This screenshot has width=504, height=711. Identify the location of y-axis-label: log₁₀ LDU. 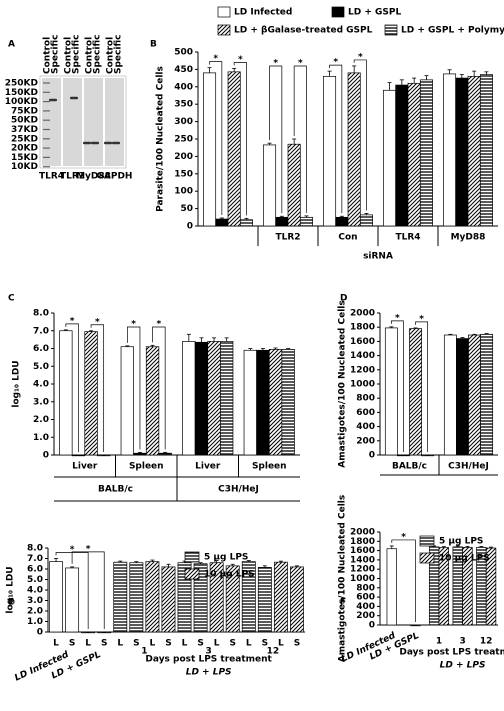
(11, 589).